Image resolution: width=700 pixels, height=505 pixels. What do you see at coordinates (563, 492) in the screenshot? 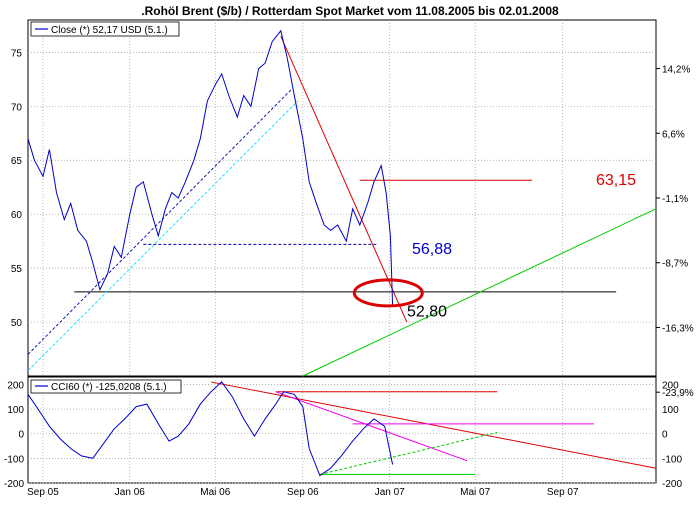
I see `x-tick-label: Sep 07` at bounding box center [563, 492].